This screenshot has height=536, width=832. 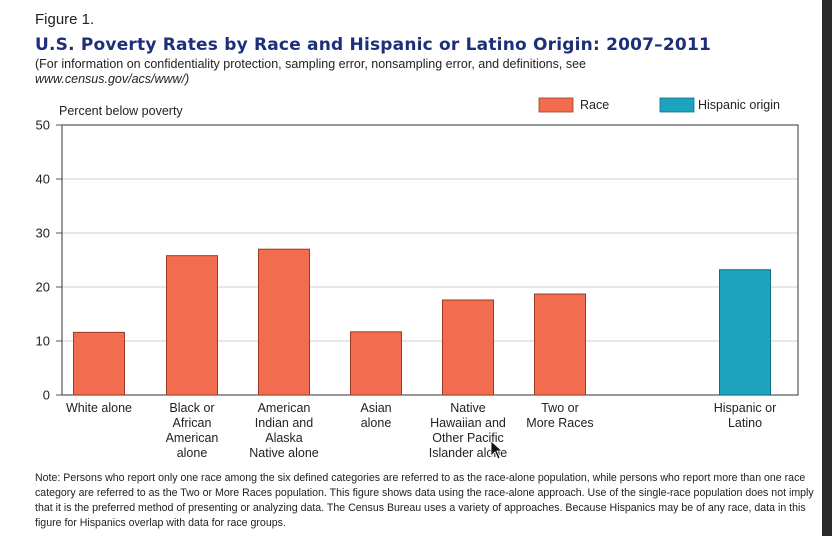 I want to click on y-tick-label: 0, so click(x=46, y=395).